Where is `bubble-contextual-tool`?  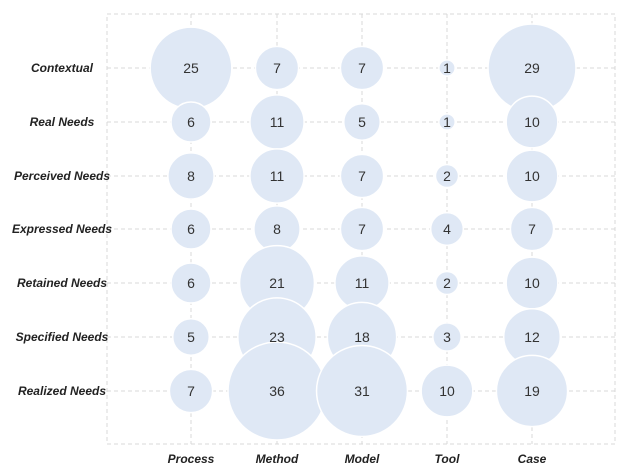
bubble-contextual-tool is located at coordinates (447, 68).